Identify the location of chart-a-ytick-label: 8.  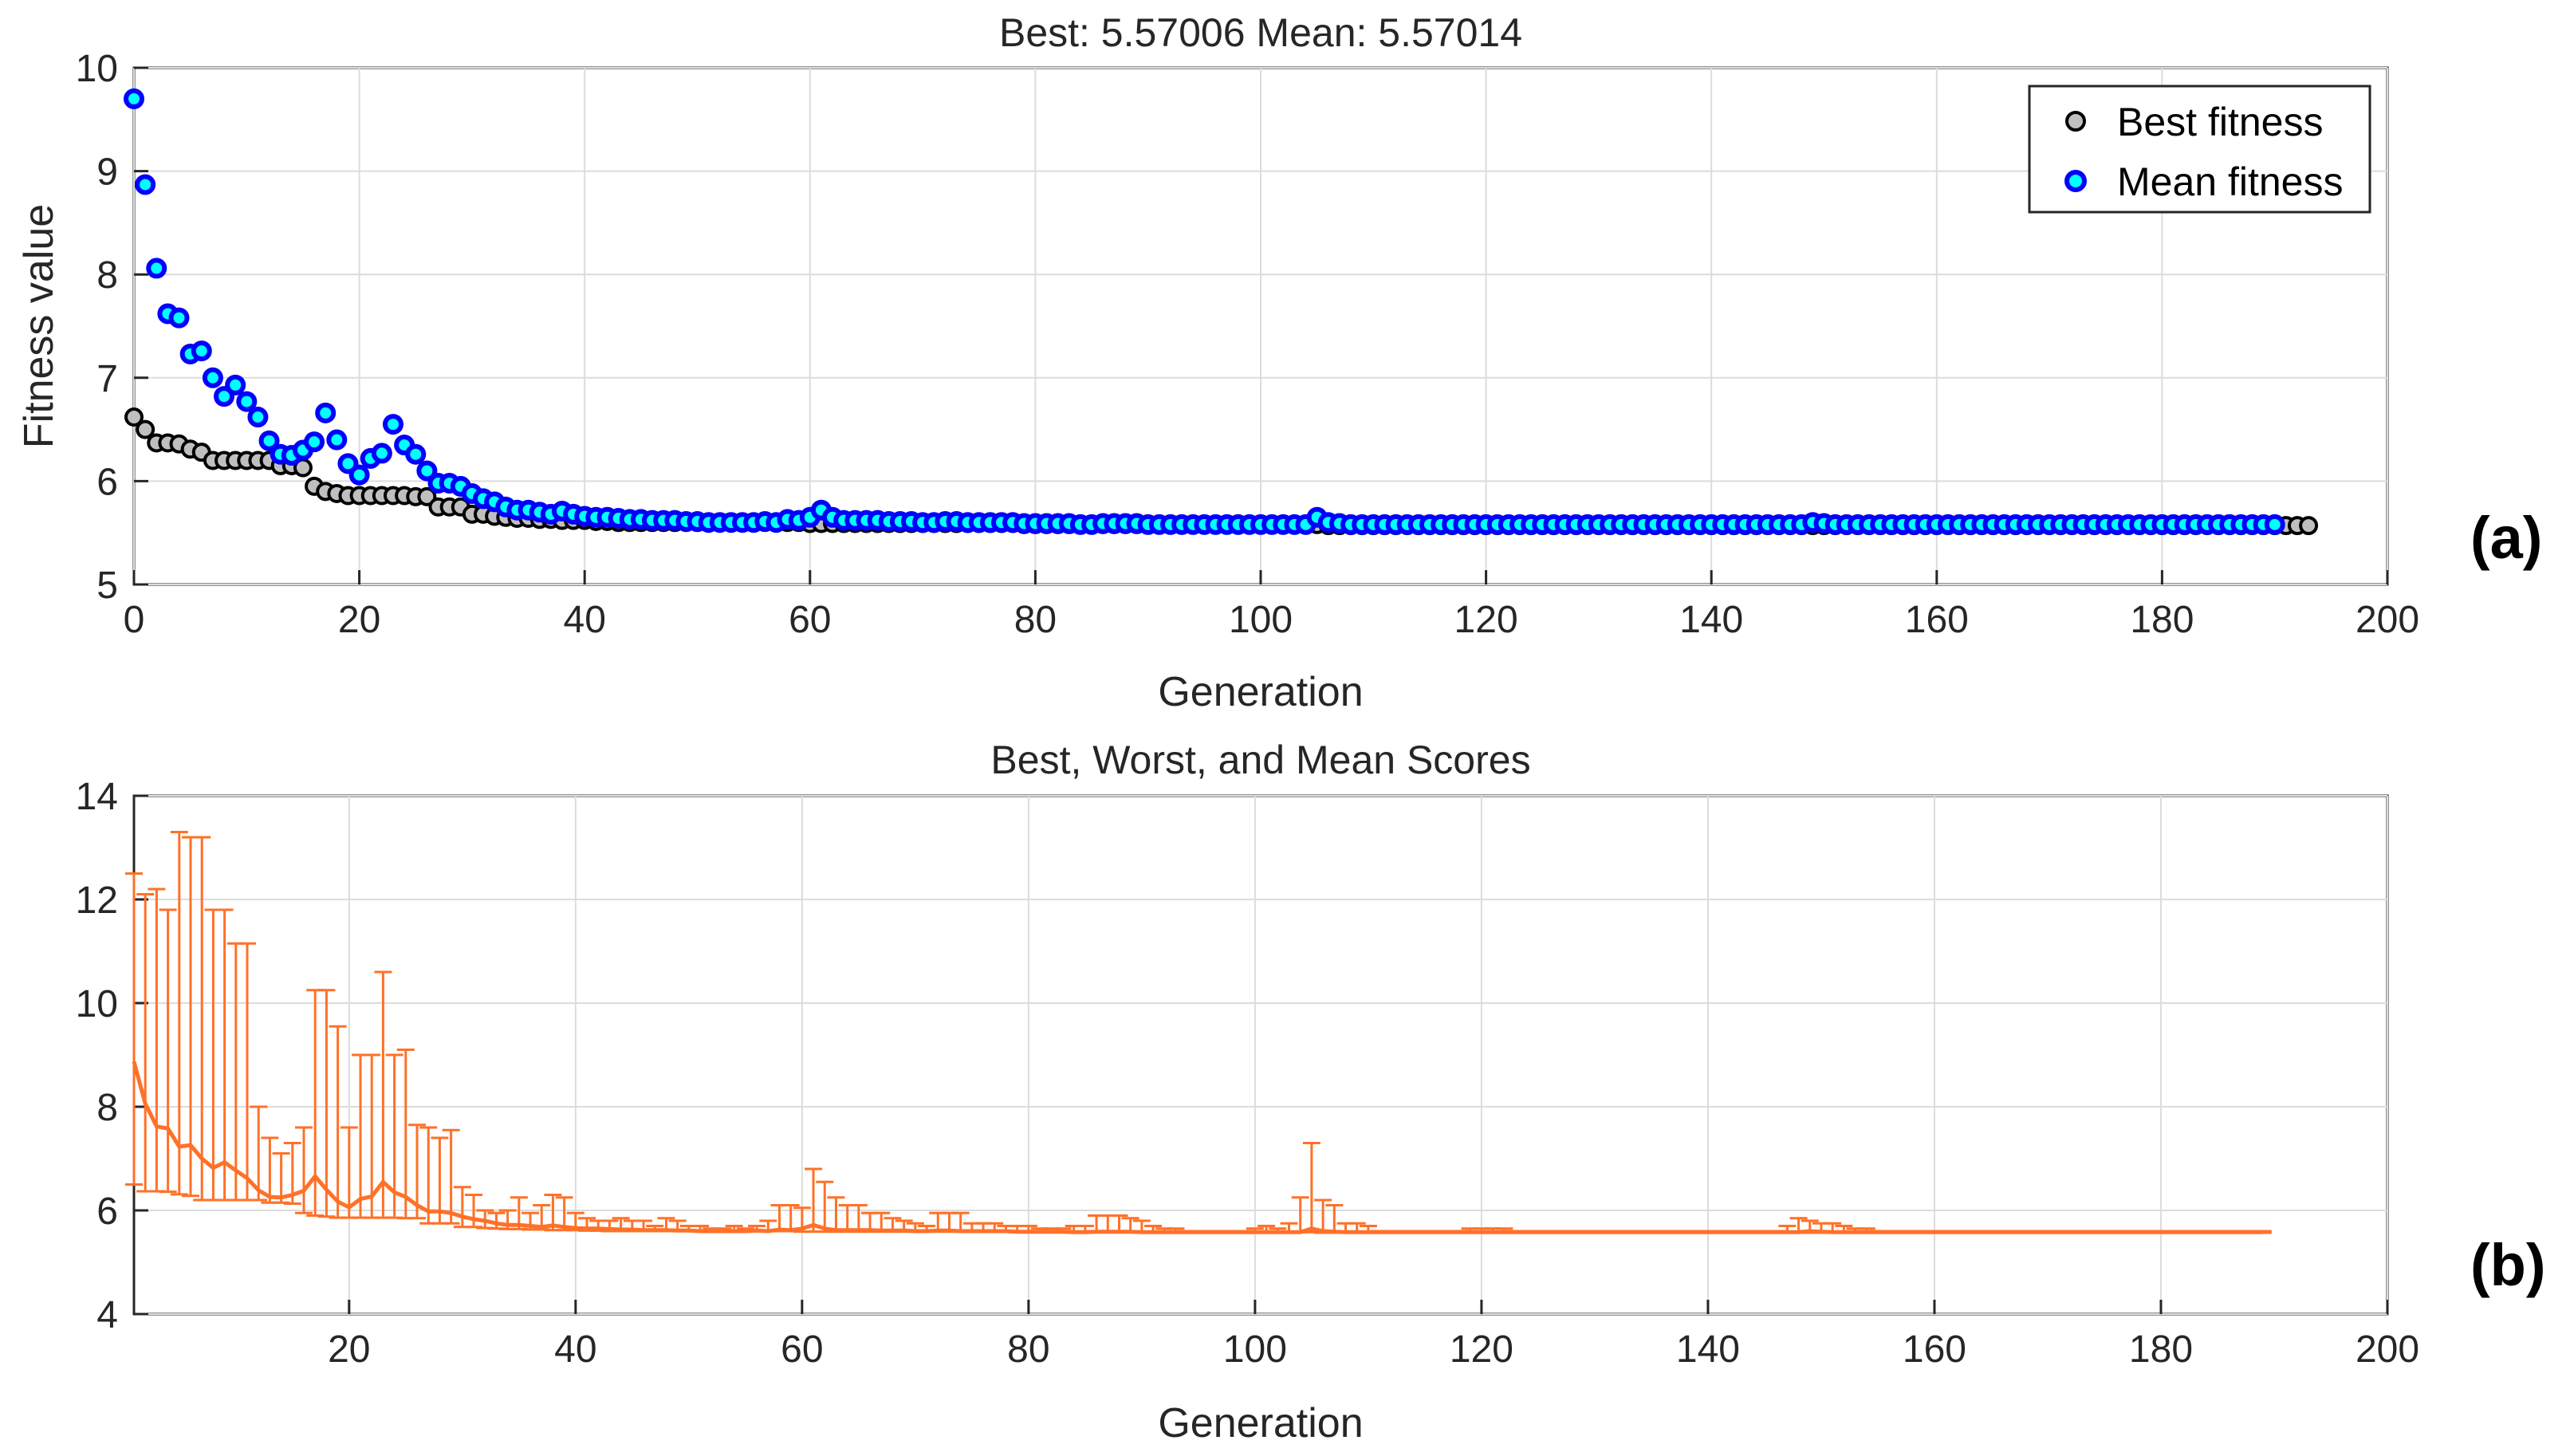
(107, 275).